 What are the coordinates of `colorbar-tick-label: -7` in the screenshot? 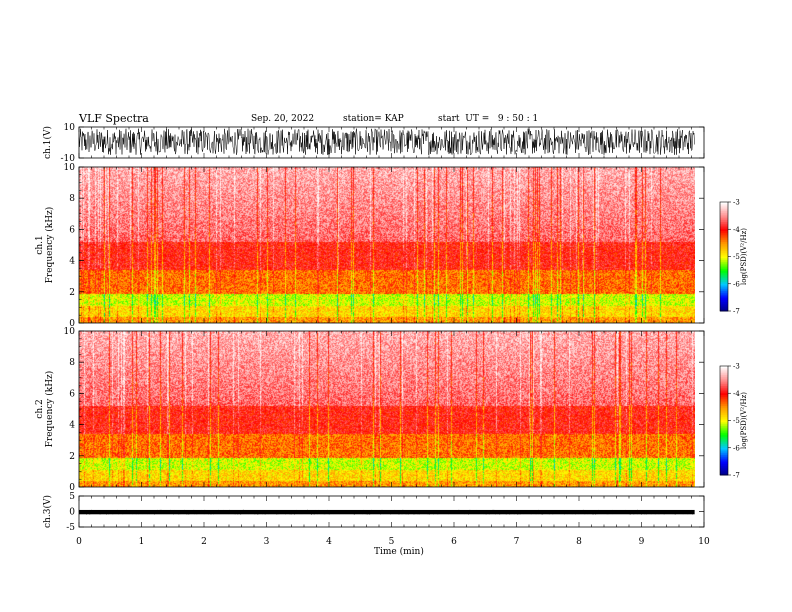 It's located at (736, 476).